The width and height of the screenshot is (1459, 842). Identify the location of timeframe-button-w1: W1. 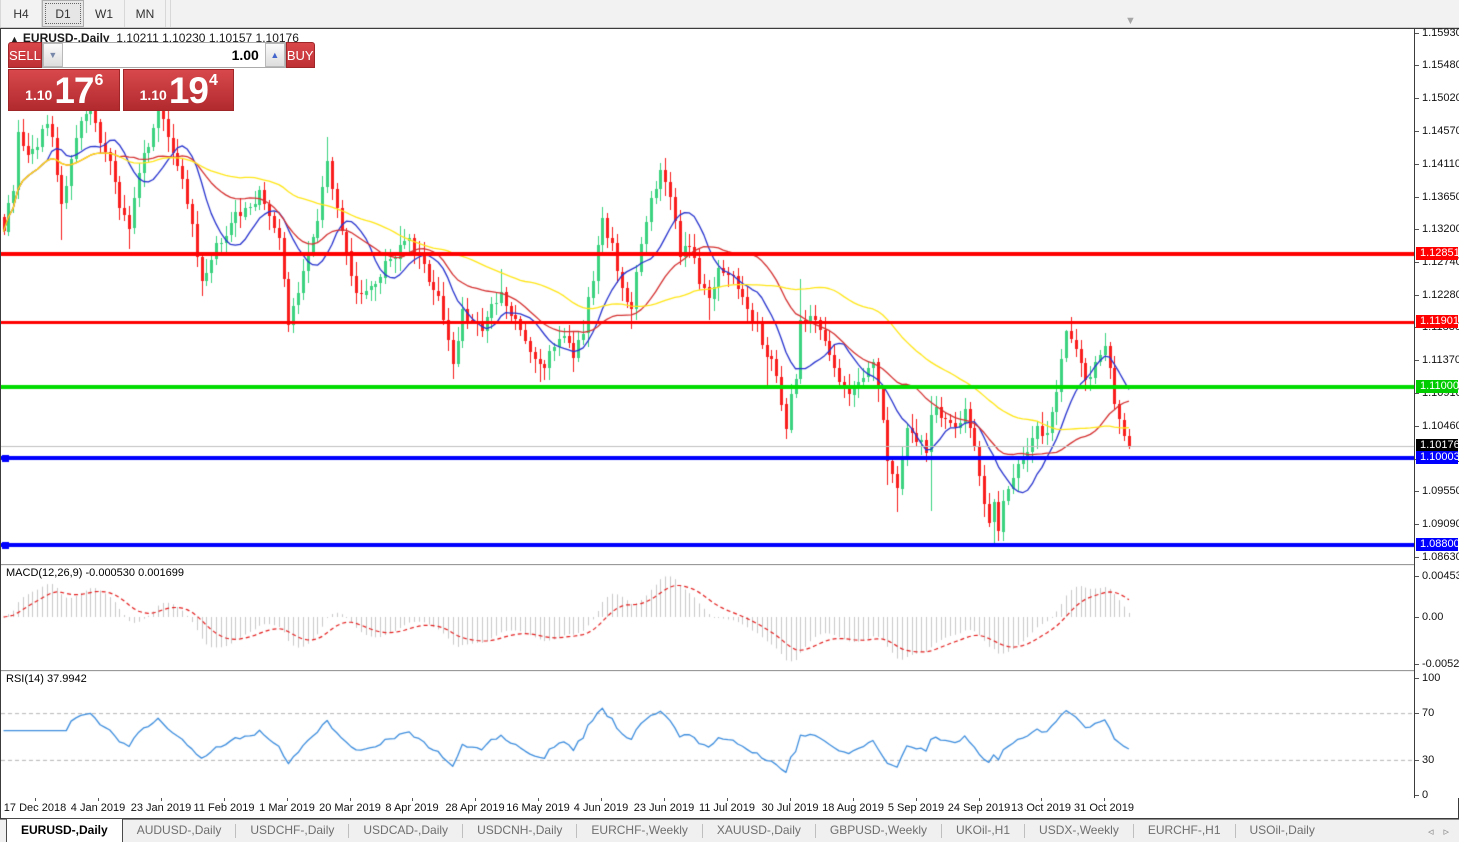
(104, 13).